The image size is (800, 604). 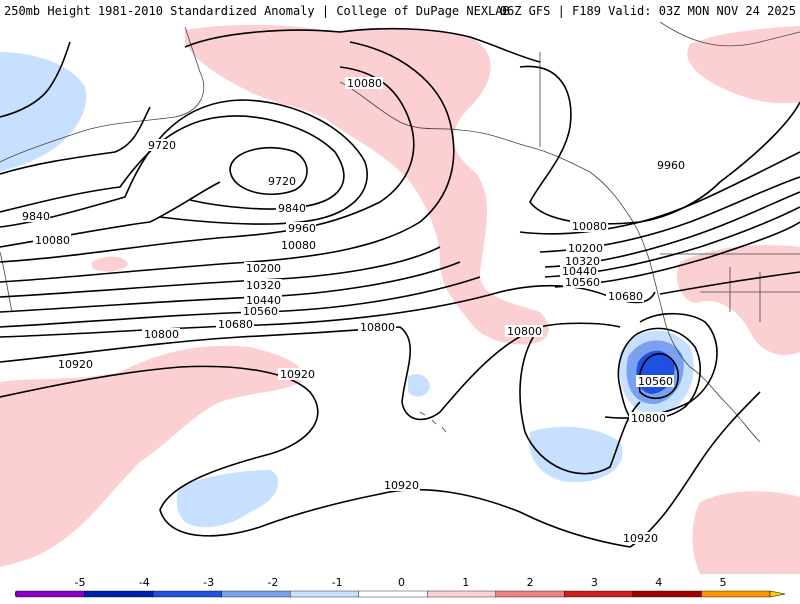 What do you see at coordinates (144, 582) in the screenshot?
I see `colorbar-tick-label: -4` at bounding box center [144, 582].